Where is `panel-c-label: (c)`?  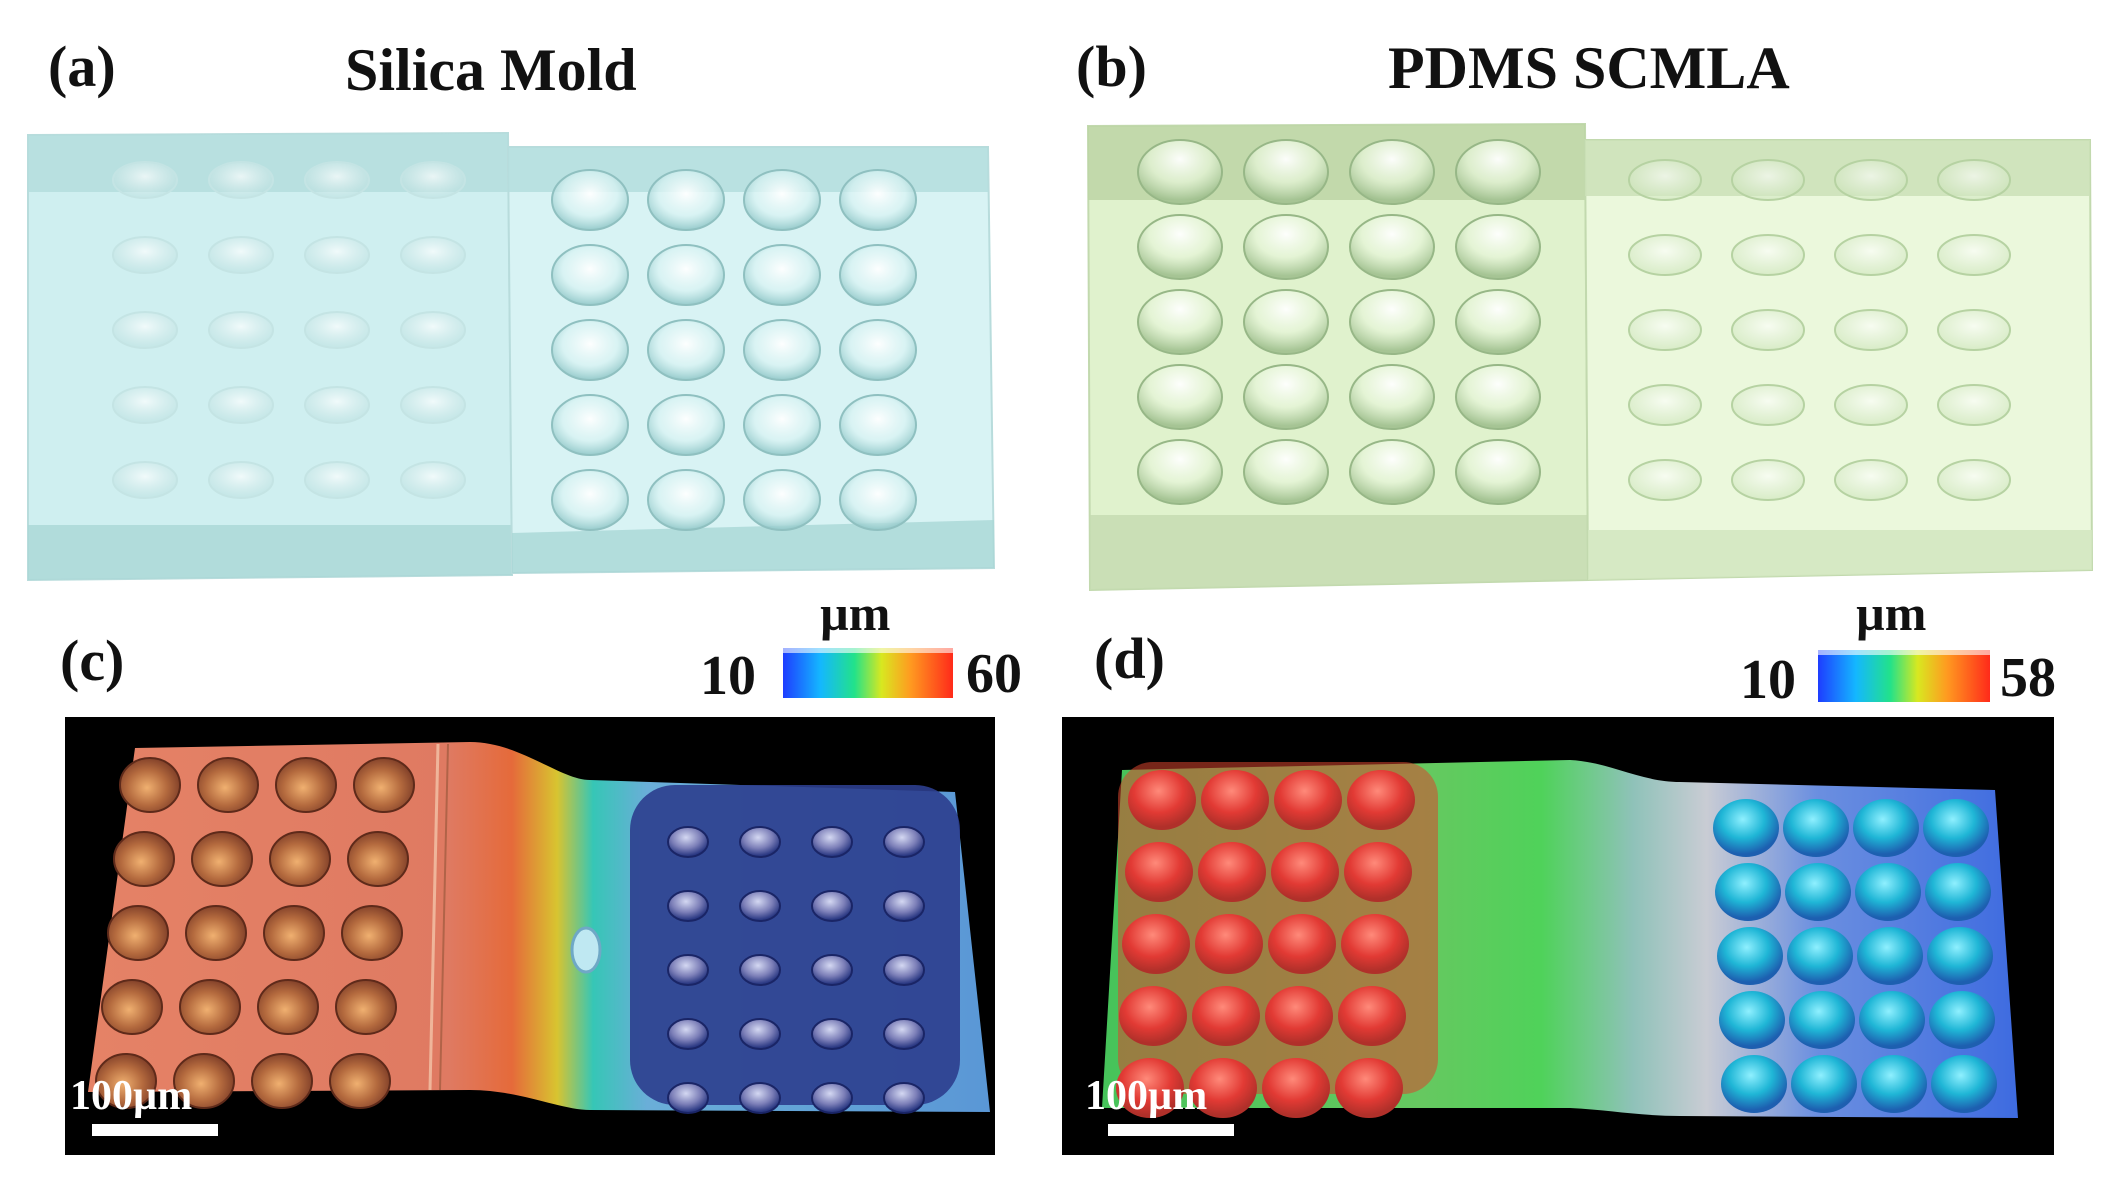
panel-c-label: (c) is located at coordinates (92, 660).